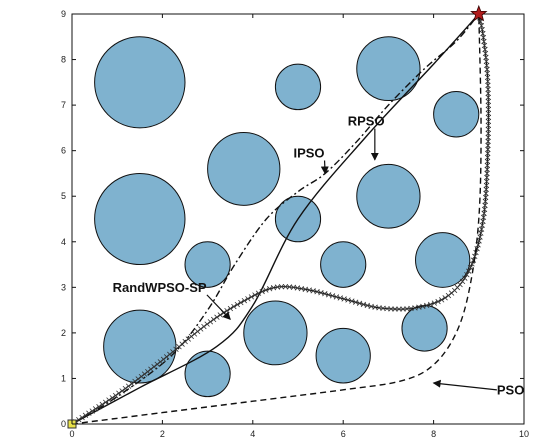 This screenshot has width=550, height=446. Describe the element at coordinates (63, 60) in the screenshot. I see `y-tick-label: 8` at that location.